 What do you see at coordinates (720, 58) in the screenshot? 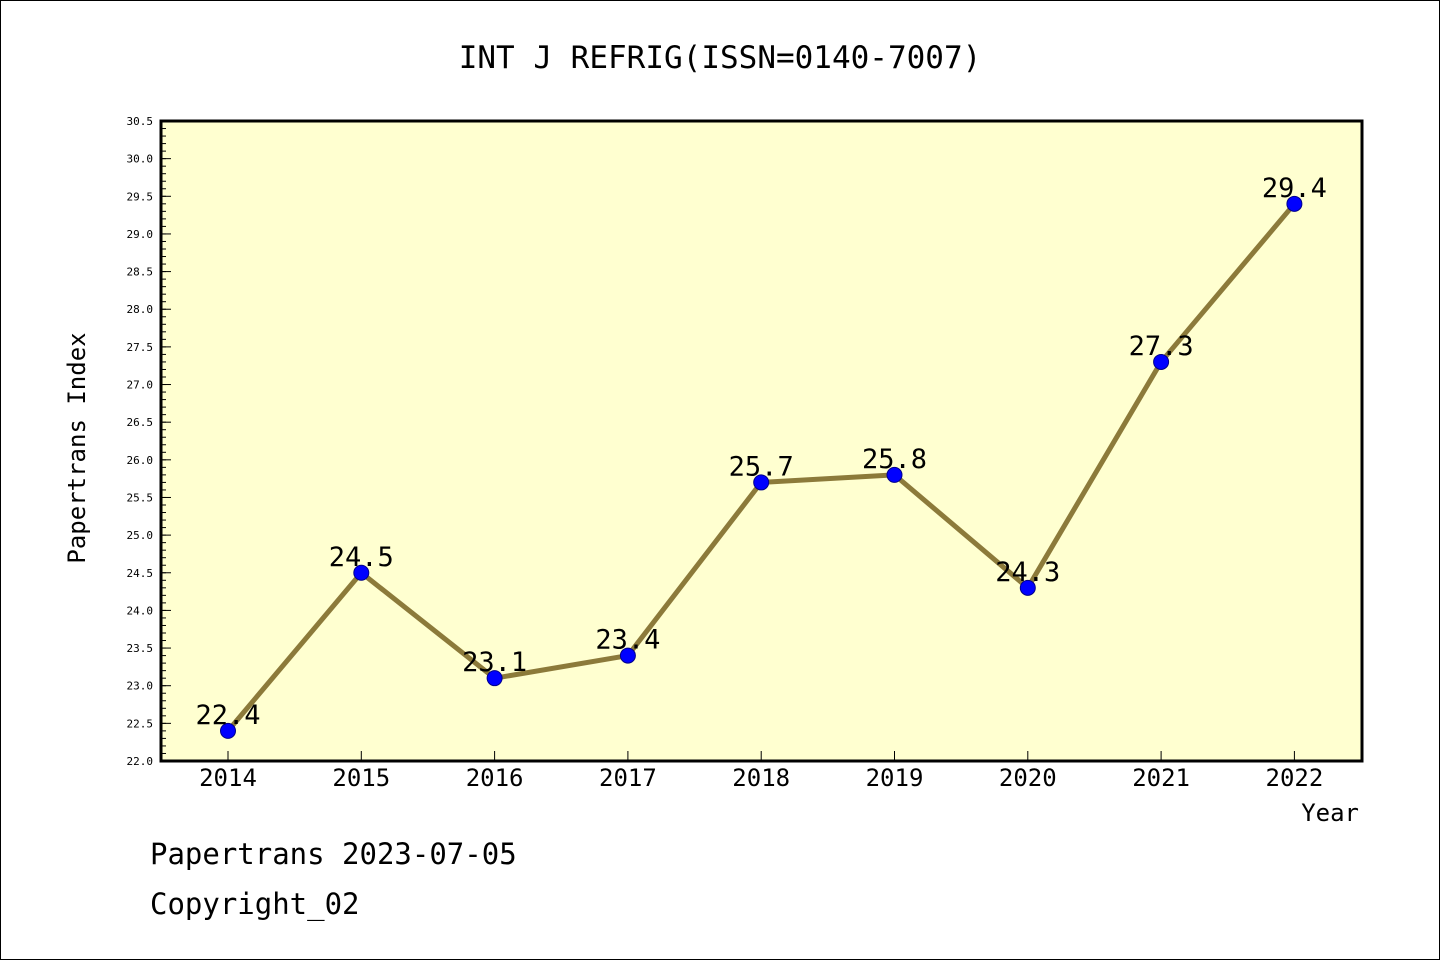
I see `chart-title: INT J REFRIG(ISSN=0140-7007)` at bounding box center [720, 58].